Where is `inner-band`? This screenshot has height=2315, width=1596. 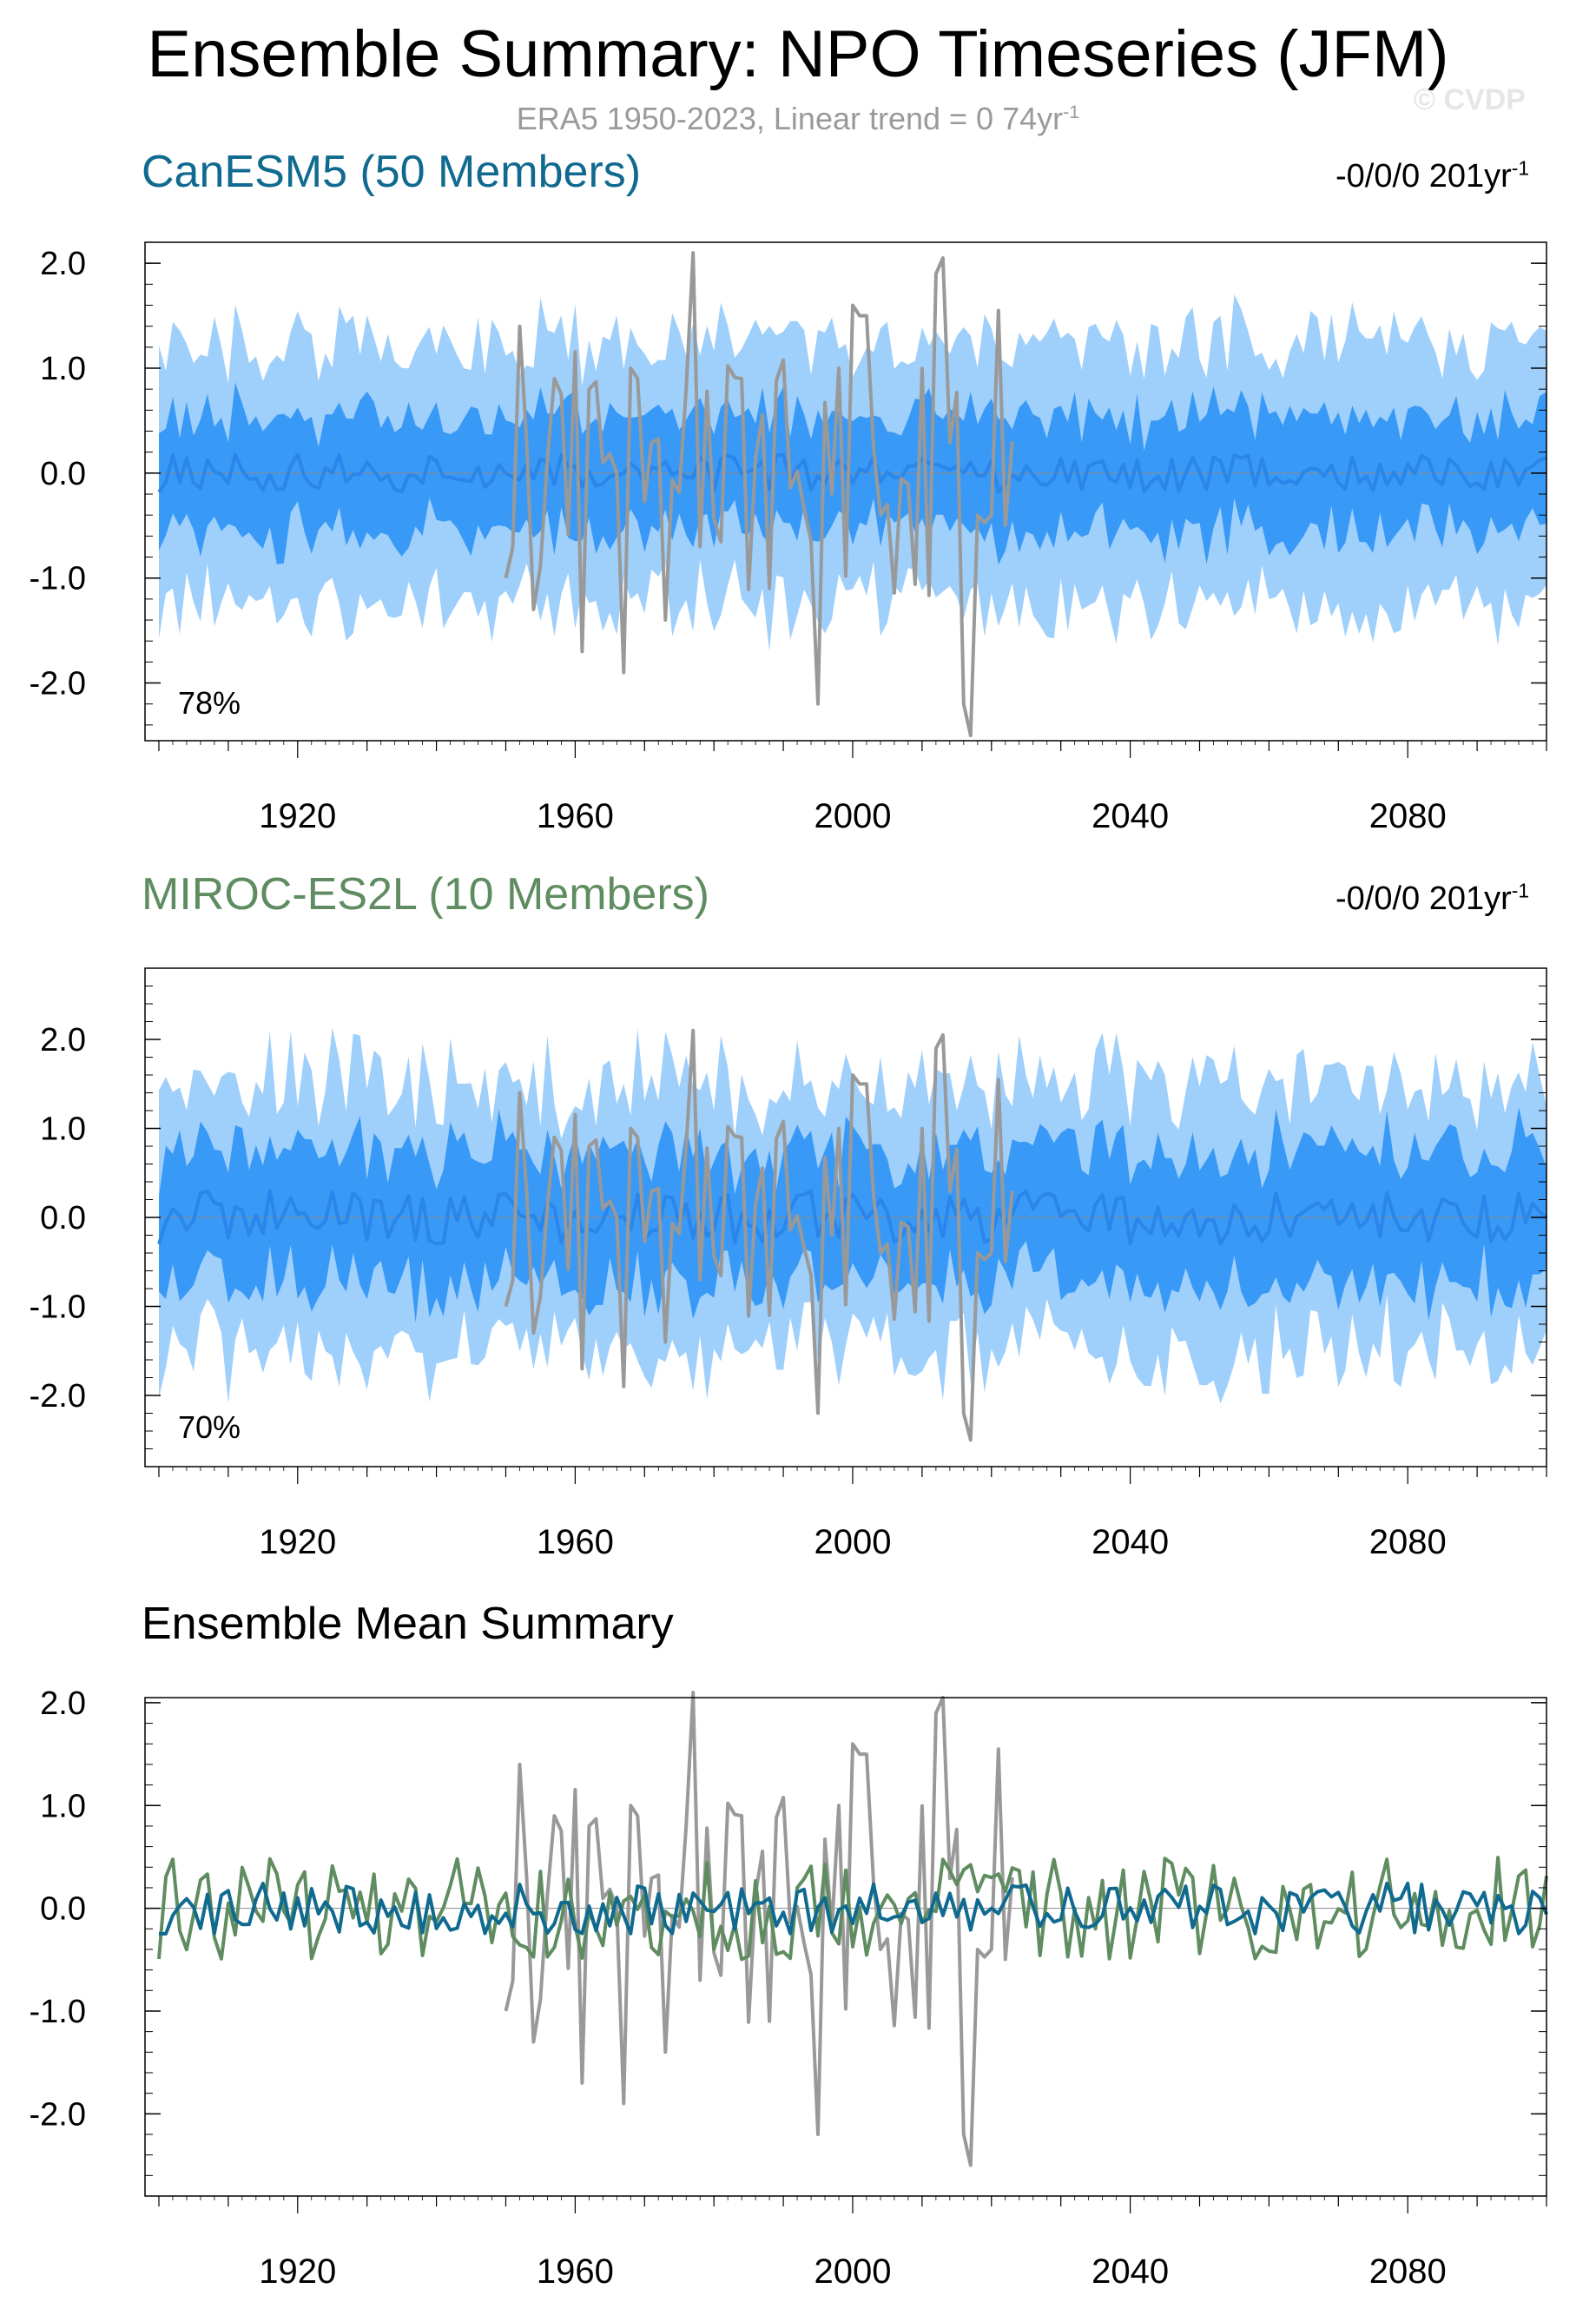 inner-band is located at coordinates (853, 1215).